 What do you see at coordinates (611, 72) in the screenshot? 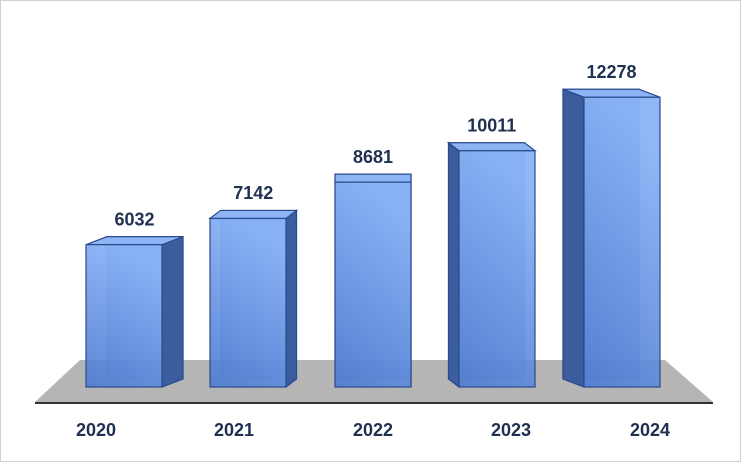
I see `value-label: 12278` at bounding box center [611, 72].